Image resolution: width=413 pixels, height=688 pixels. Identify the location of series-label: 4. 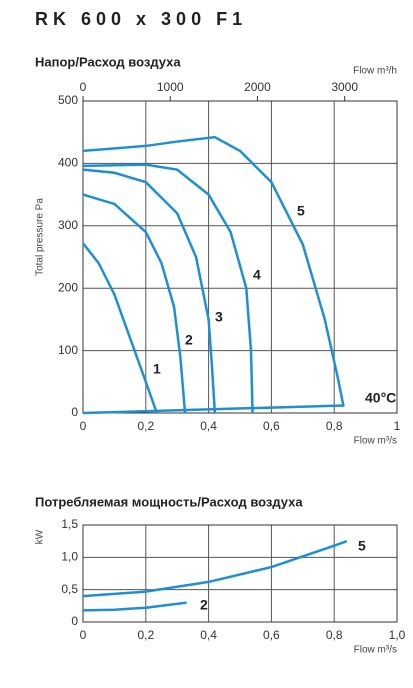
(257, 275).